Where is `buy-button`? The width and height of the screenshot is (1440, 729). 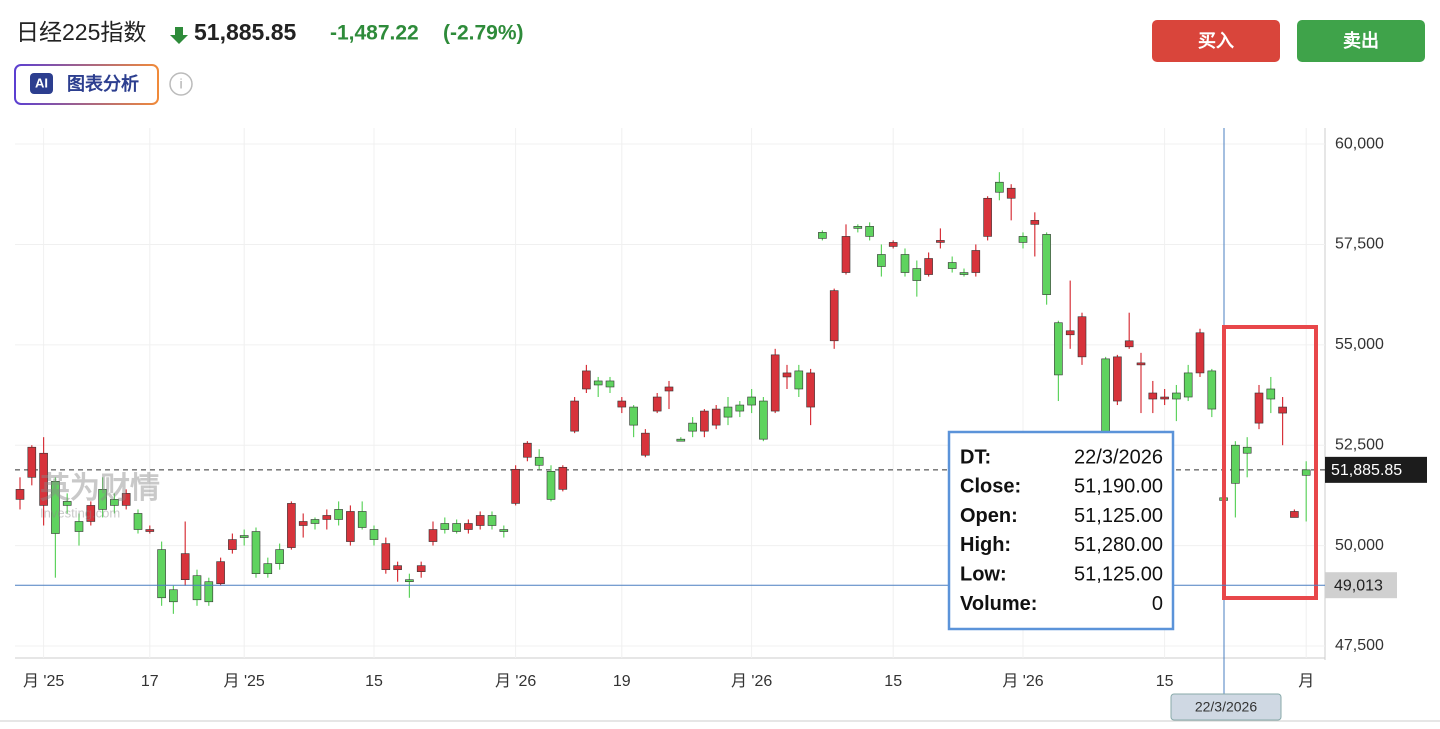 buy-button is located at coordinates (1216, 41).